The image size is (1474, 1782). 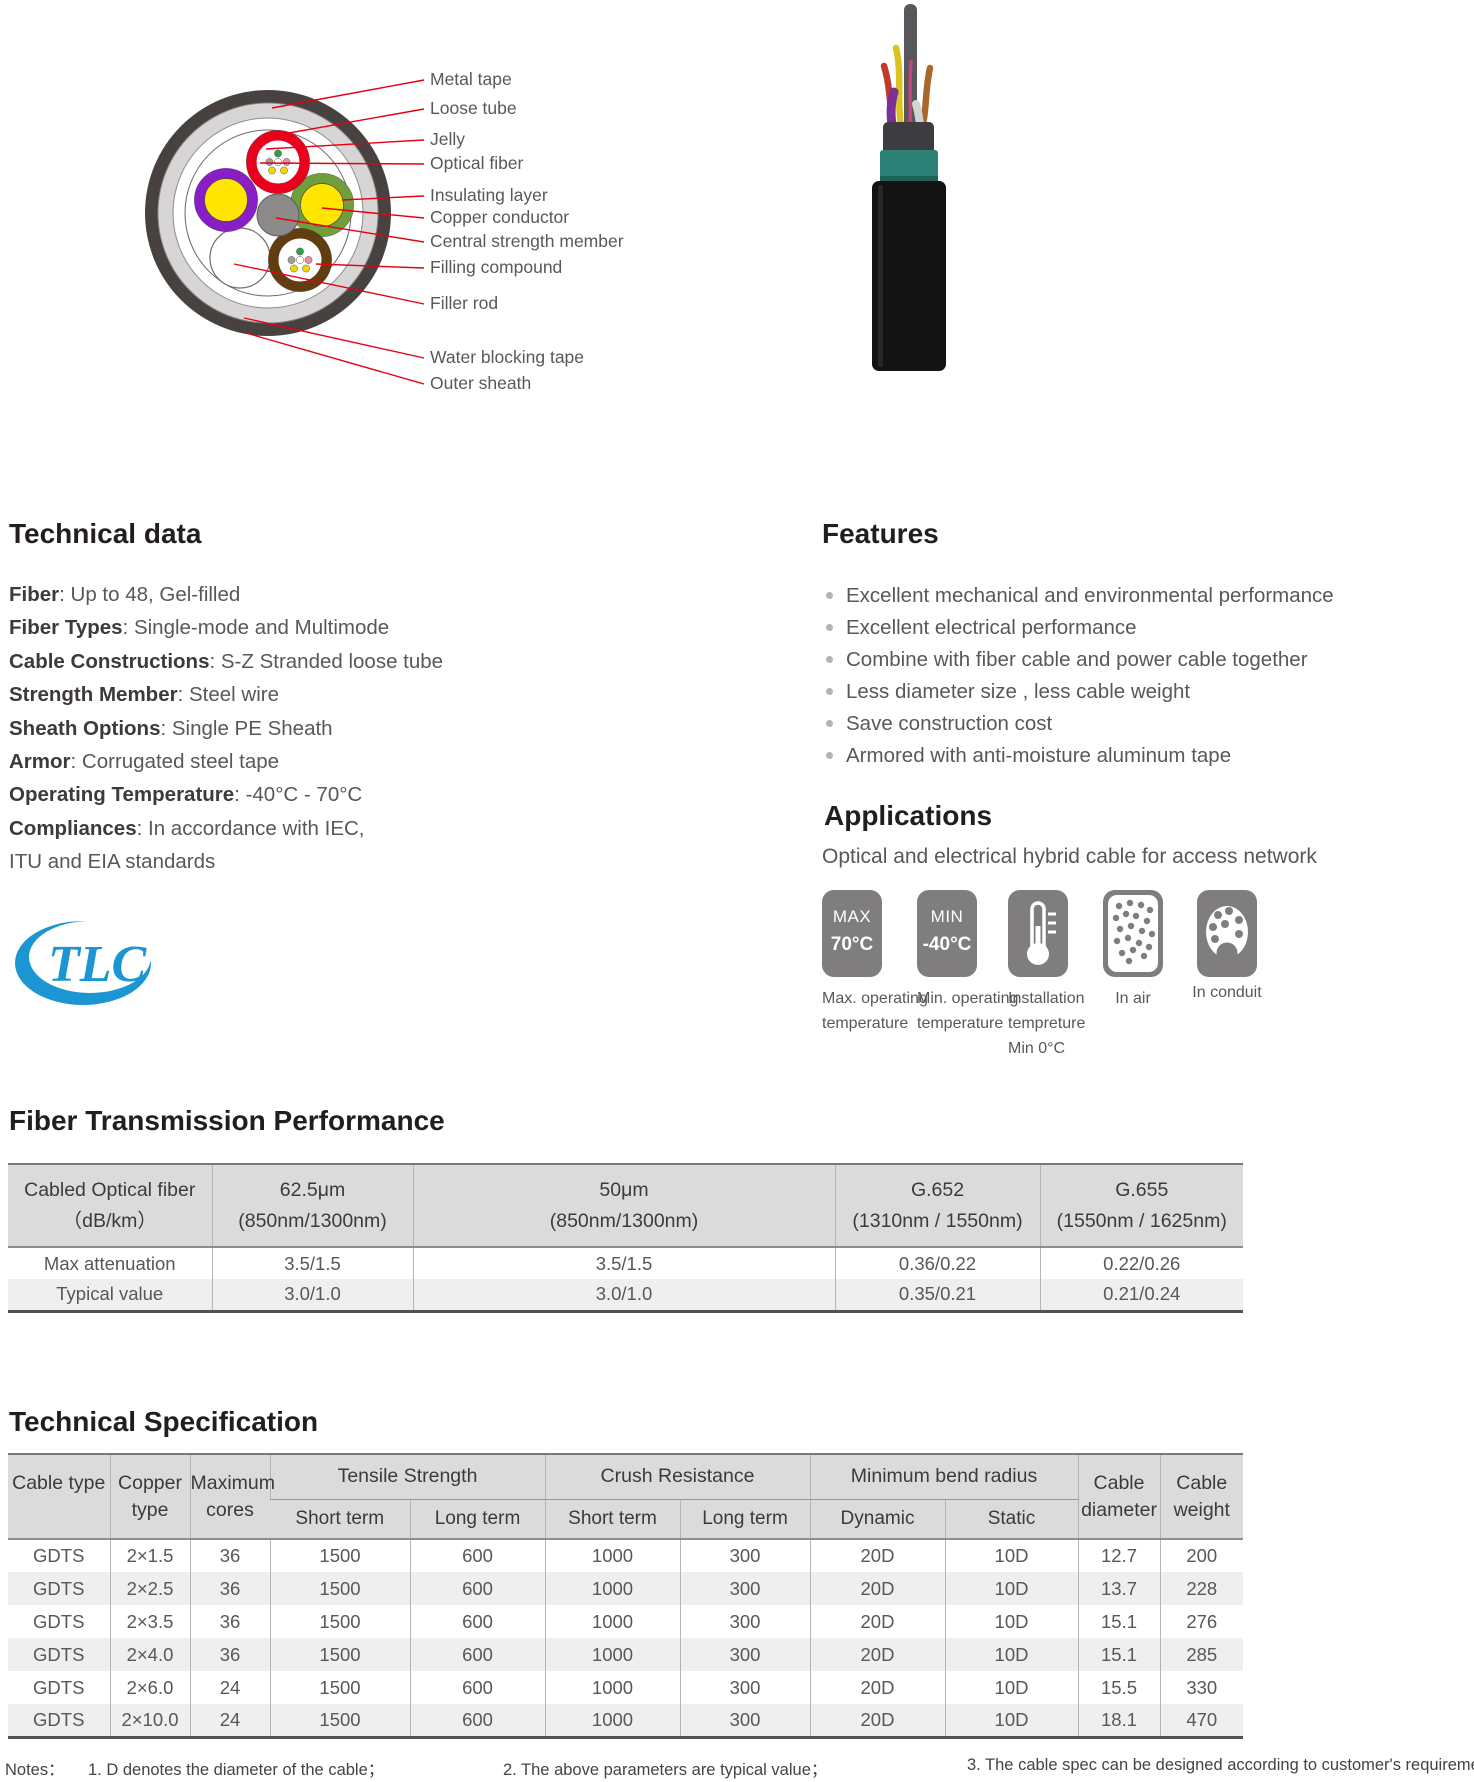 What do you see at coordinates (59, 1654) in the screenshot?
I see `table-cell: GDTS` at bounding box center [59, 1654].